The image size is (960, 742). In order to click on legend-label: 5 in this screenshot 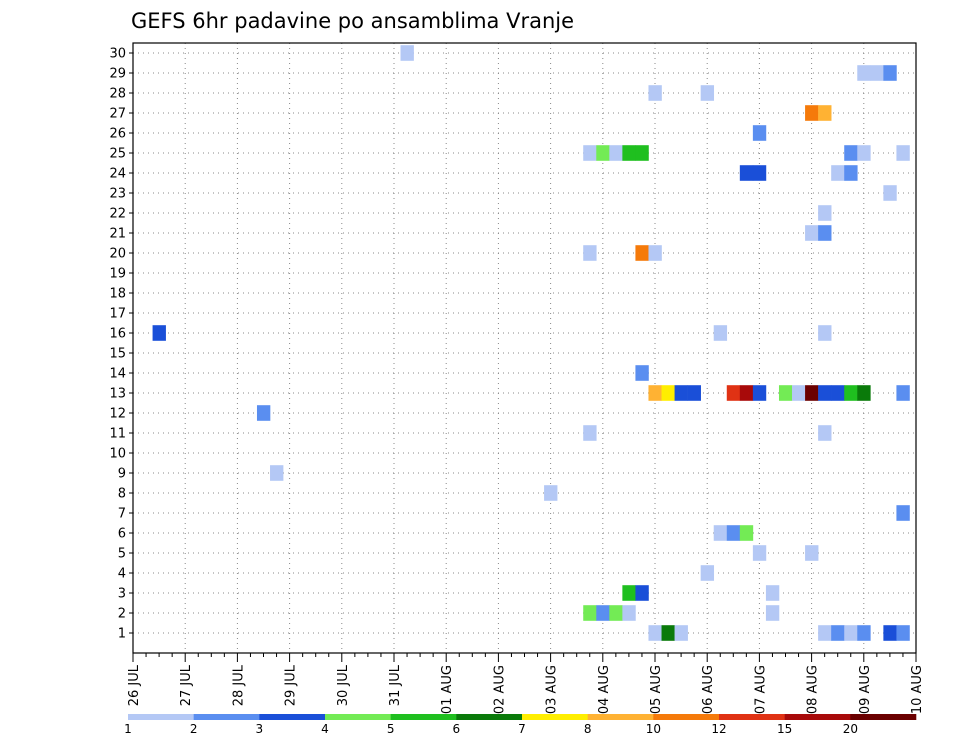, I will do `click(391, 729)`.